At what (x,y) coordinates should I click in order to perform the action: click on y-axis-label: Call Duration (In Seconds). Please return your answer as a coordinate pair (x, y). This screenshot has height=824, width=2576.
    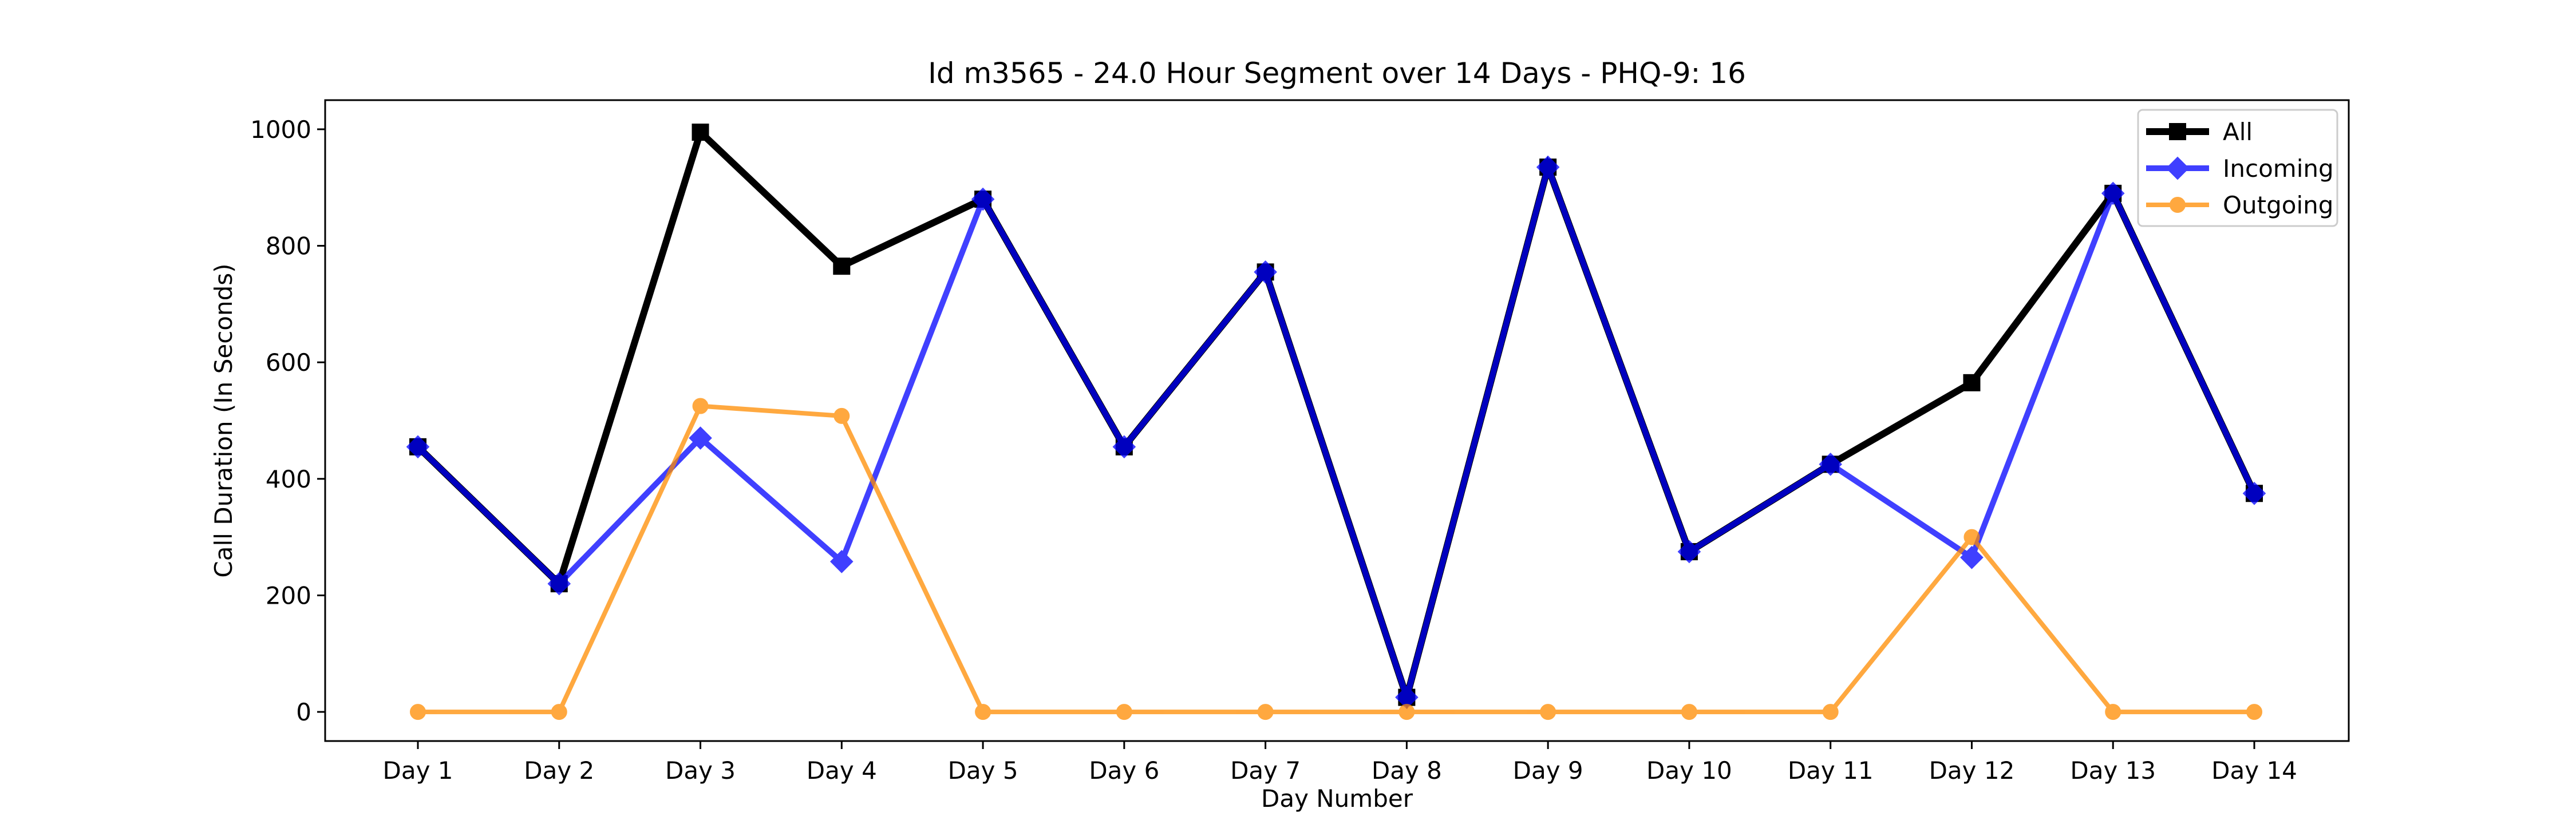
    Looking at the image, I should click on (224, 420).